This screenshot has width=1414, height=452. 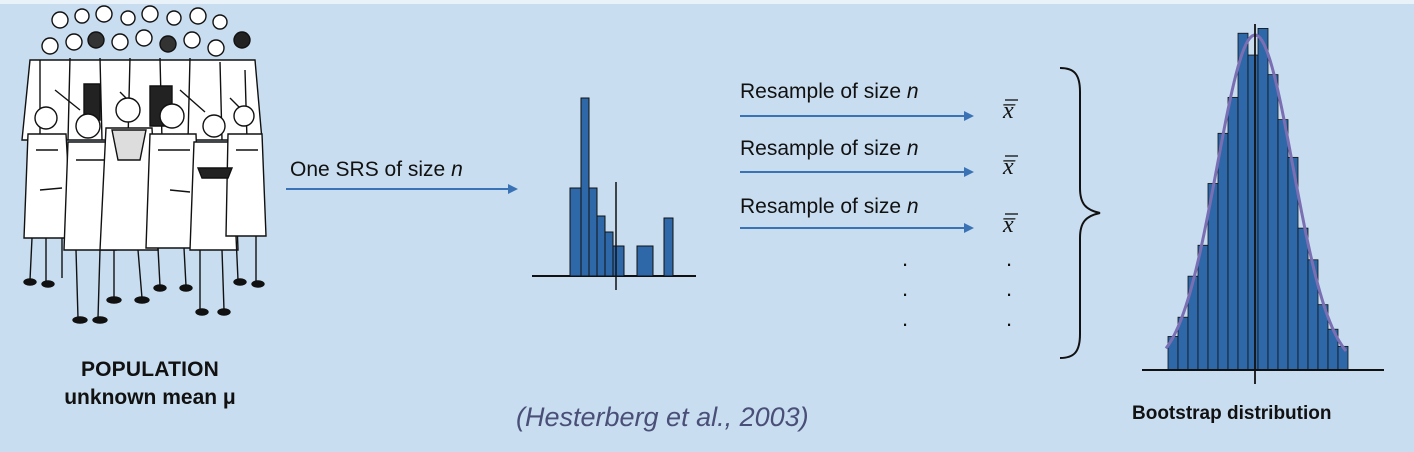 I want to click on sample-histogram, so click(x=614, y=193).